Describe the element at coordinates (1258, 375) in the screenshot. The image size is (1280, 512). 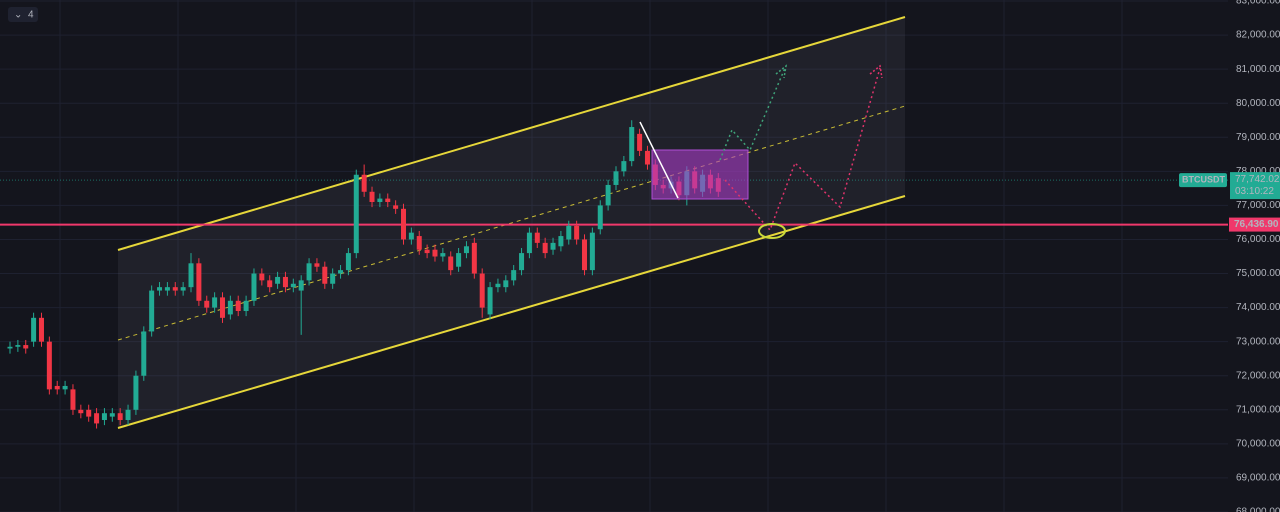
I see `y-tick-label: 72,000.00` at that location.